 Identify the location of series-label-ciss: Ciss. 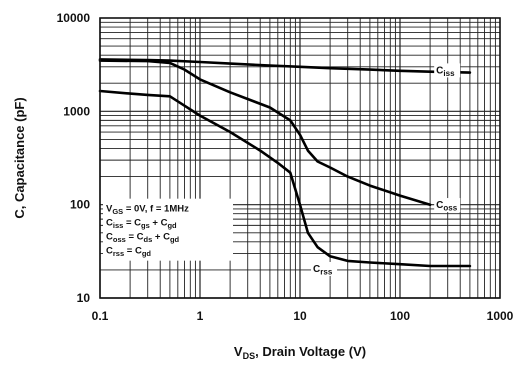
(445, 71).